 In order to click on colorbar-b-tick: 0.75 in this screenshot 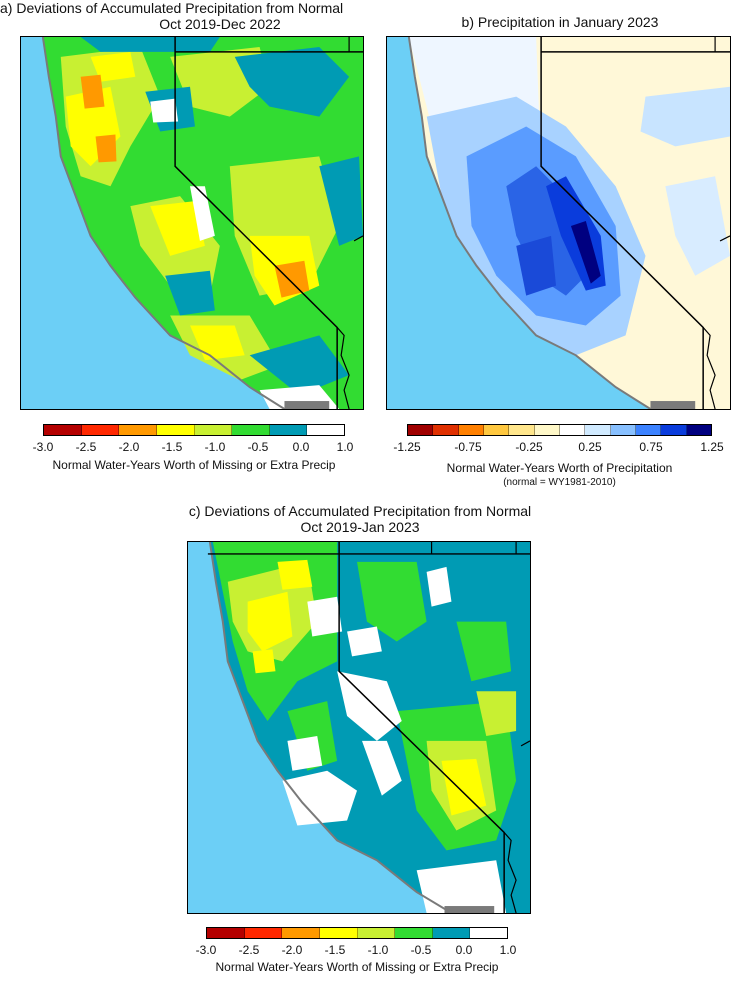, I will do `click(651, 447)`.